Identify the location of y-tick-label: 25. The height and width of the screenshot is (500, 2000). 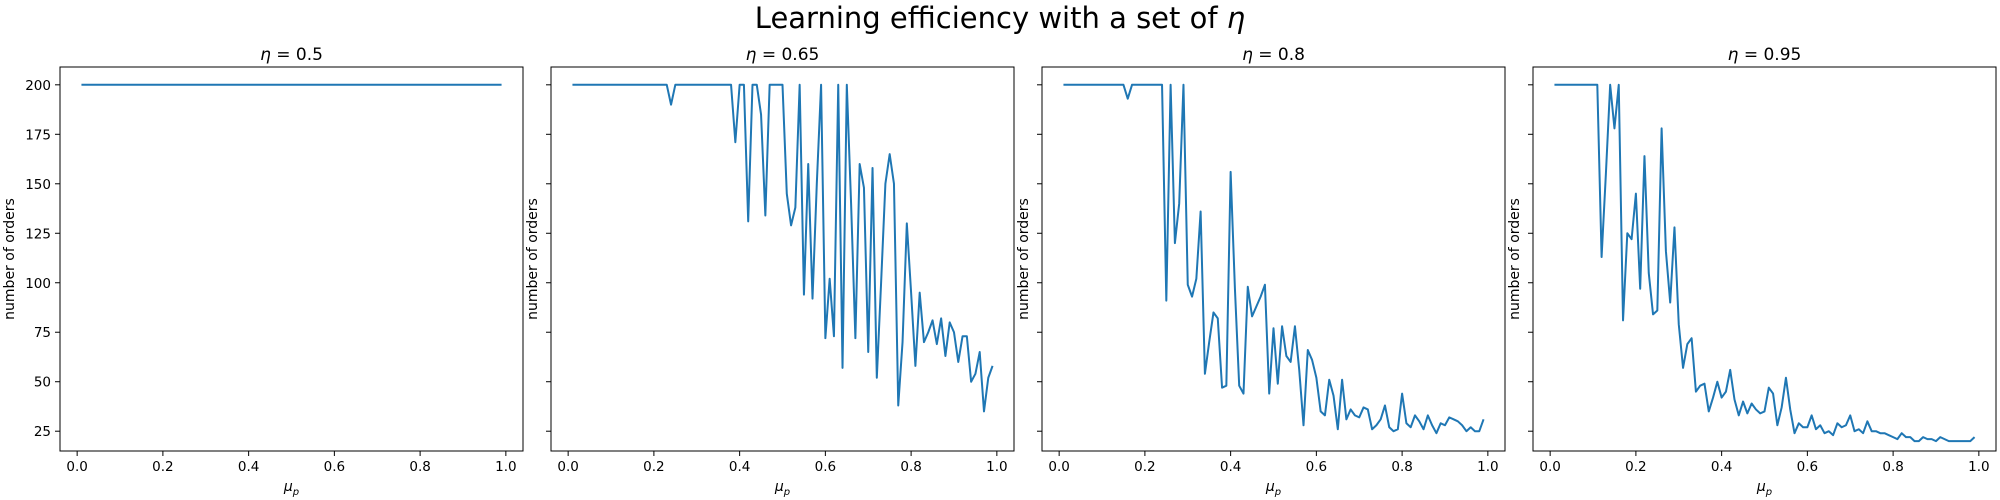
(42, 432).